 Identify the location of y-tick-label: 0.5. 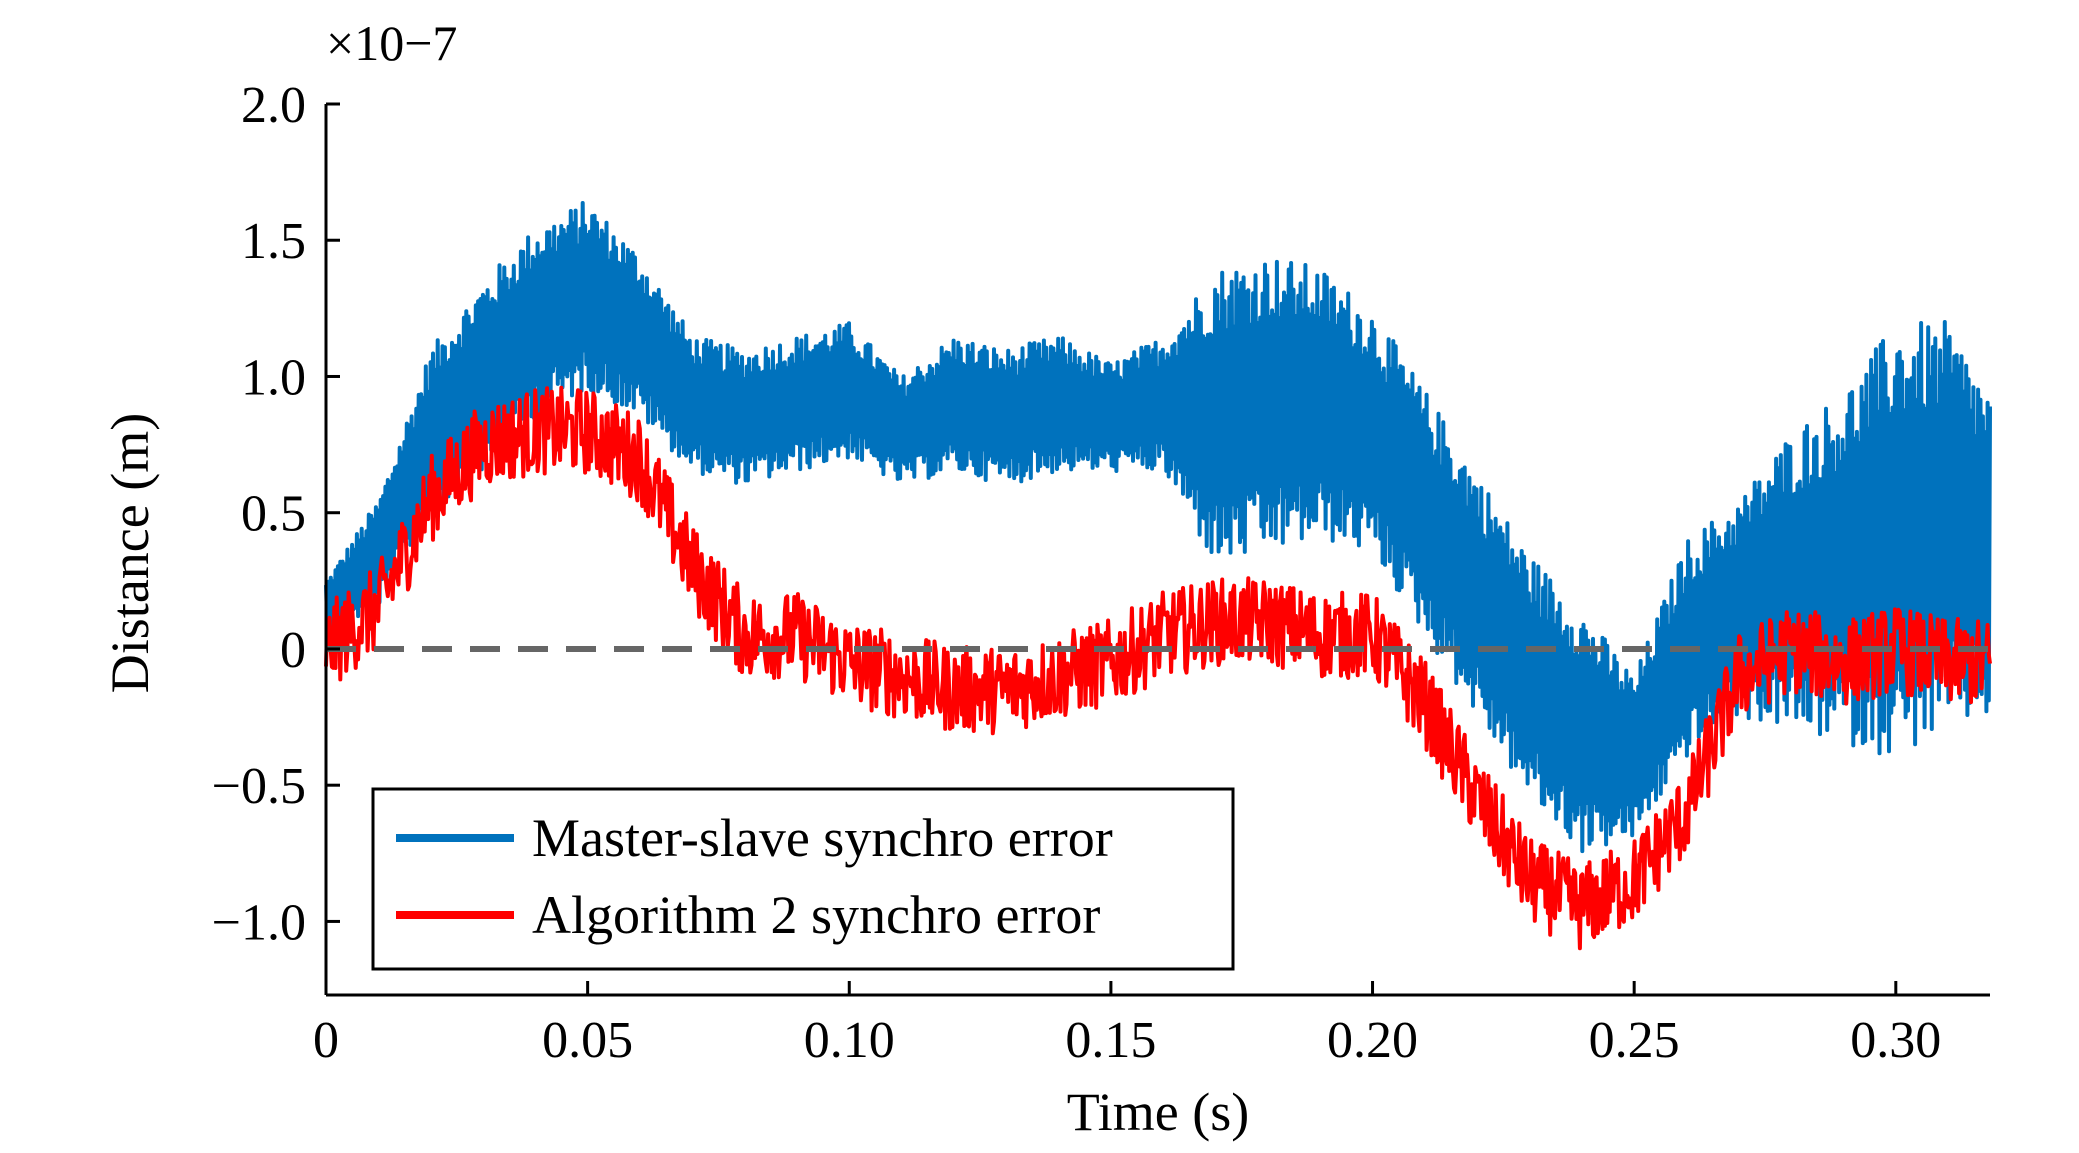
(273, 514).